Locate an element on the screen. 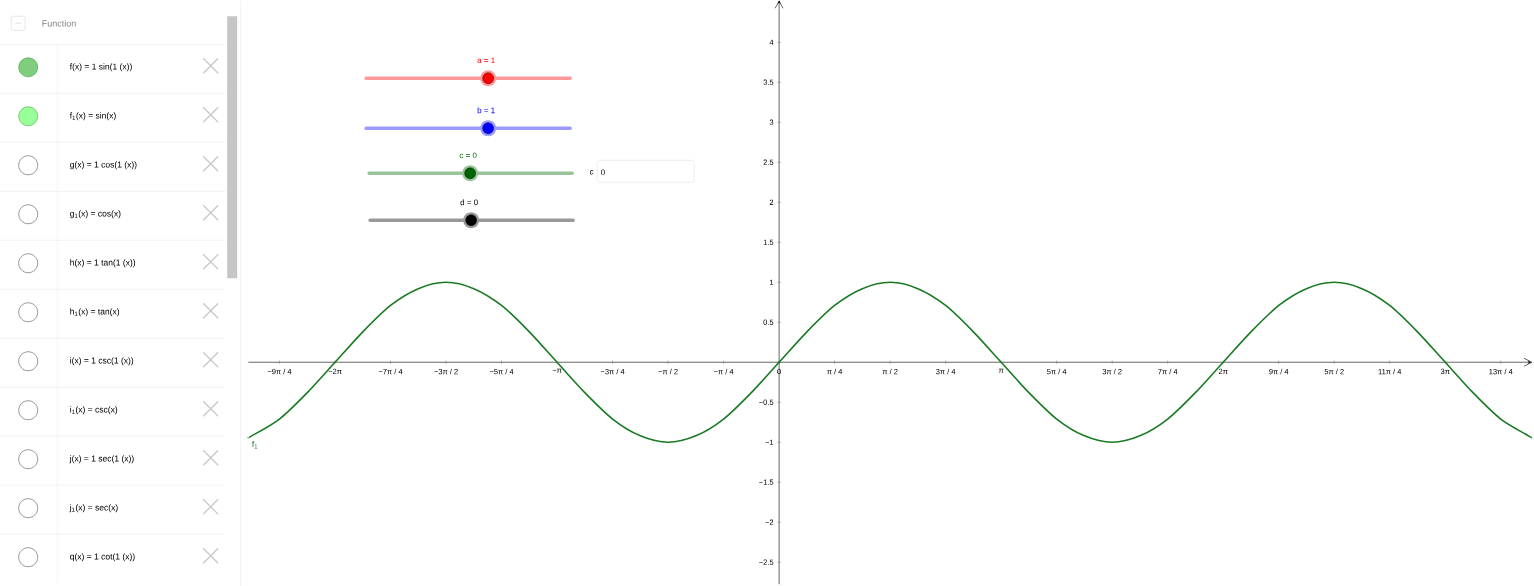 Image resolution: width=1534 pixels, height=586 pixels. text: f(x) = 1 sin(1 (x)) is located at coordinates (100, 67).